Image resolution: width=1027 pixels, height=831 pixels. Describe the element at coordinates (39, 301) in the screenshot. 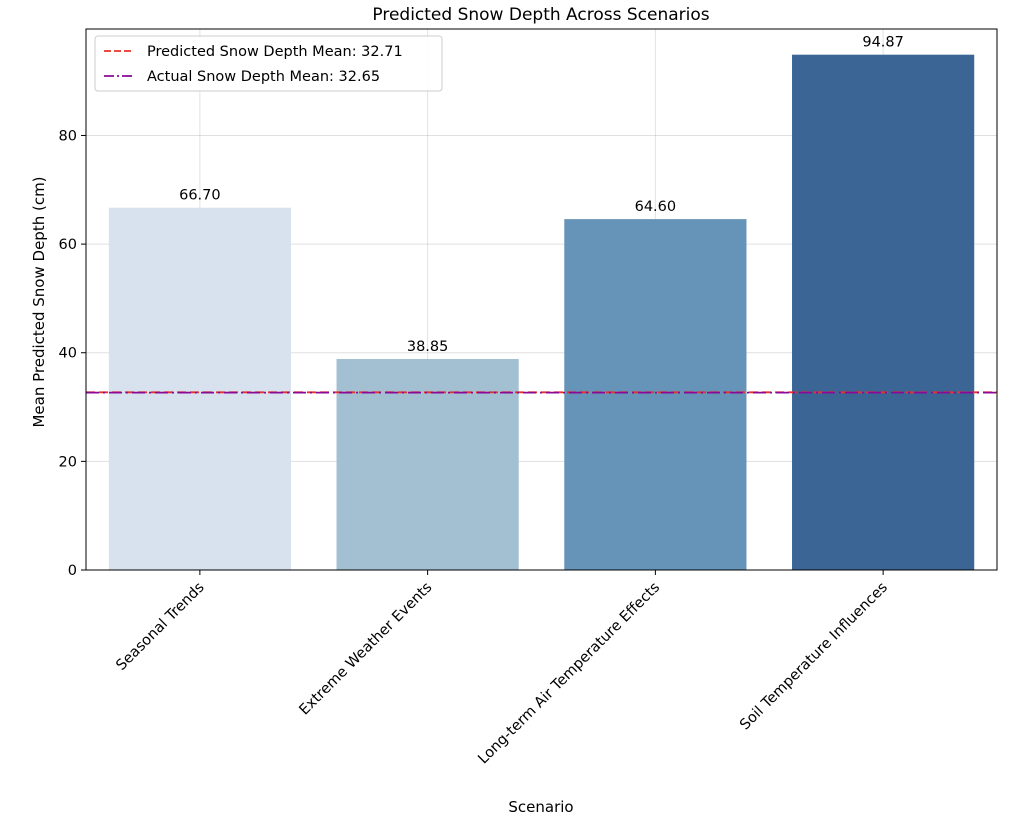

I see `y-axis-label: Mean Predicted Snow Depth (cm)` at that location.